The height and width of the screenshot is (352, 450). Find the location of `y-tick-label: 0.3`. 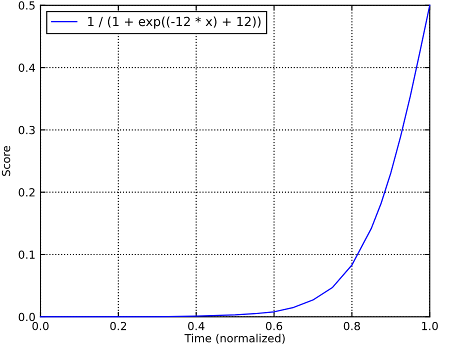

y-tick-label: 0.3 is located at coordinates (26, 130).